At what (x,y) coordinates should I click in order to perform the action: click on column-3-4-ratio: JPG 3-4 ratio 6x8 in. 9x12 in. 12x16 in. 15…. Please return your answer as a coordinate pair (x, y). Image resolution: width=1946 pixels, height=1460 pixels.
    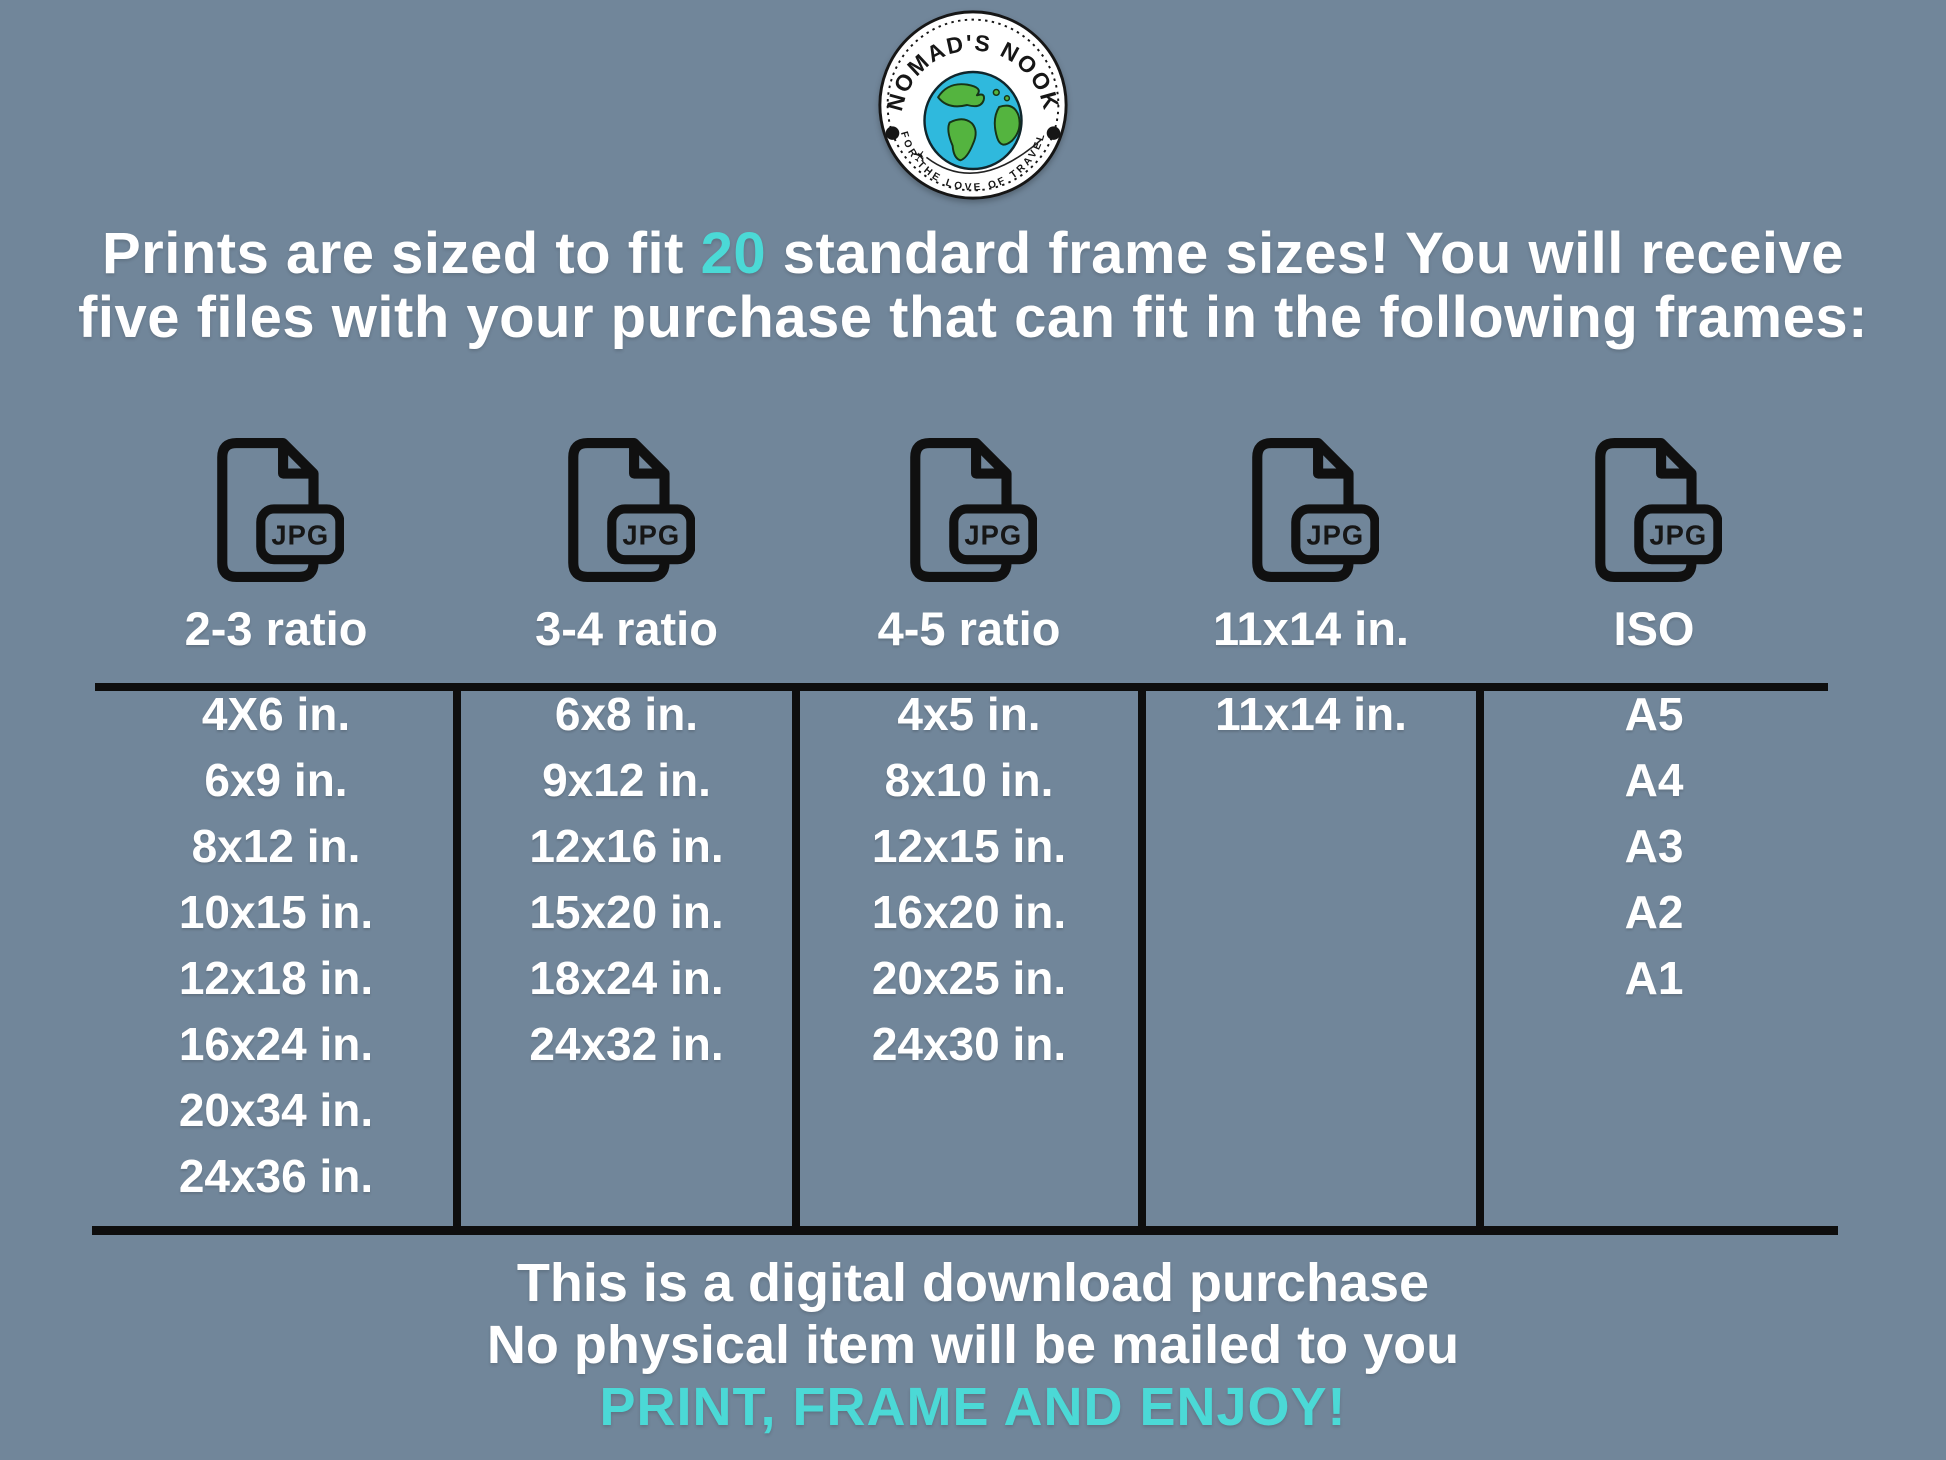
    Looking at the image, I should click on (626, 822).